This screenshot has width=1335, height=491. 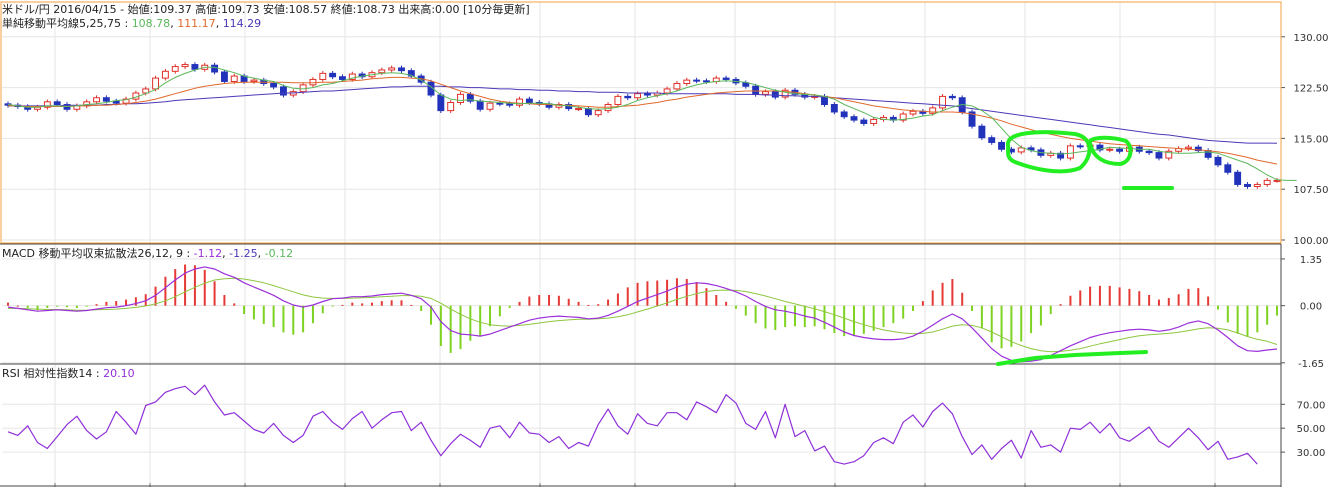 What do you see at coordinates (196, 23) in the screenshot?
I see `ma25-value: 111.17` at bounding box center [196, 23].